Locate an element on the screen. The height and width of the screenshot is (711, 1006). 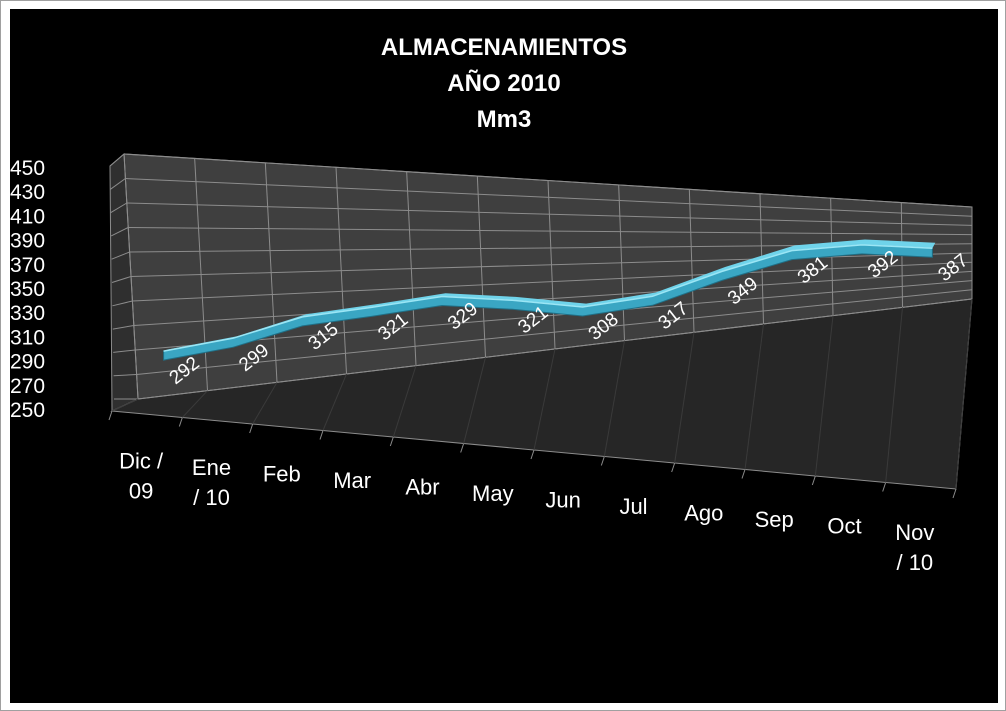
x-tick-label: Ene is located at coordinates (211, 467).